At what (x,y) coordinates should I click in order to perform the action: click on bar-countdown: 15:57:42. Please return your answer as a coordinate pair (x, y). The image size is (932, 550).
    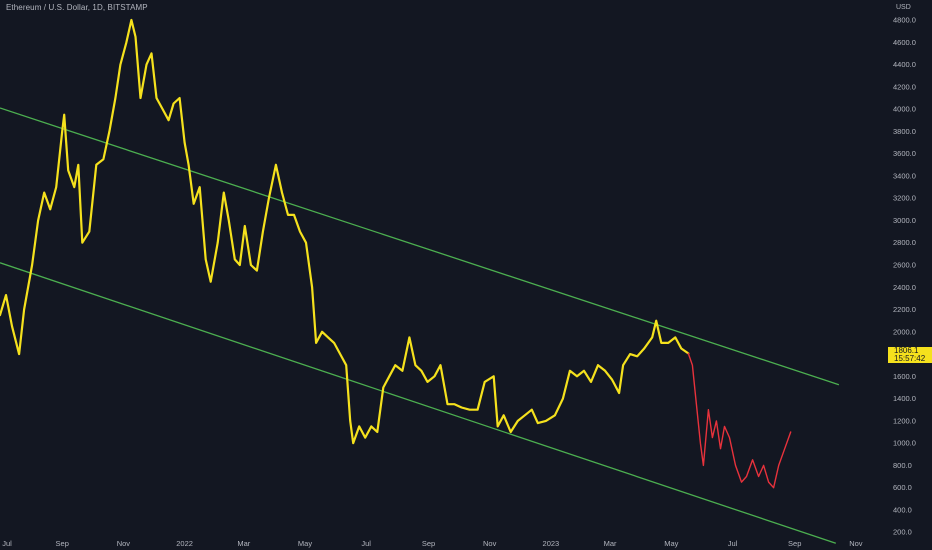
    Looking at the image, I should click on (910, 358).